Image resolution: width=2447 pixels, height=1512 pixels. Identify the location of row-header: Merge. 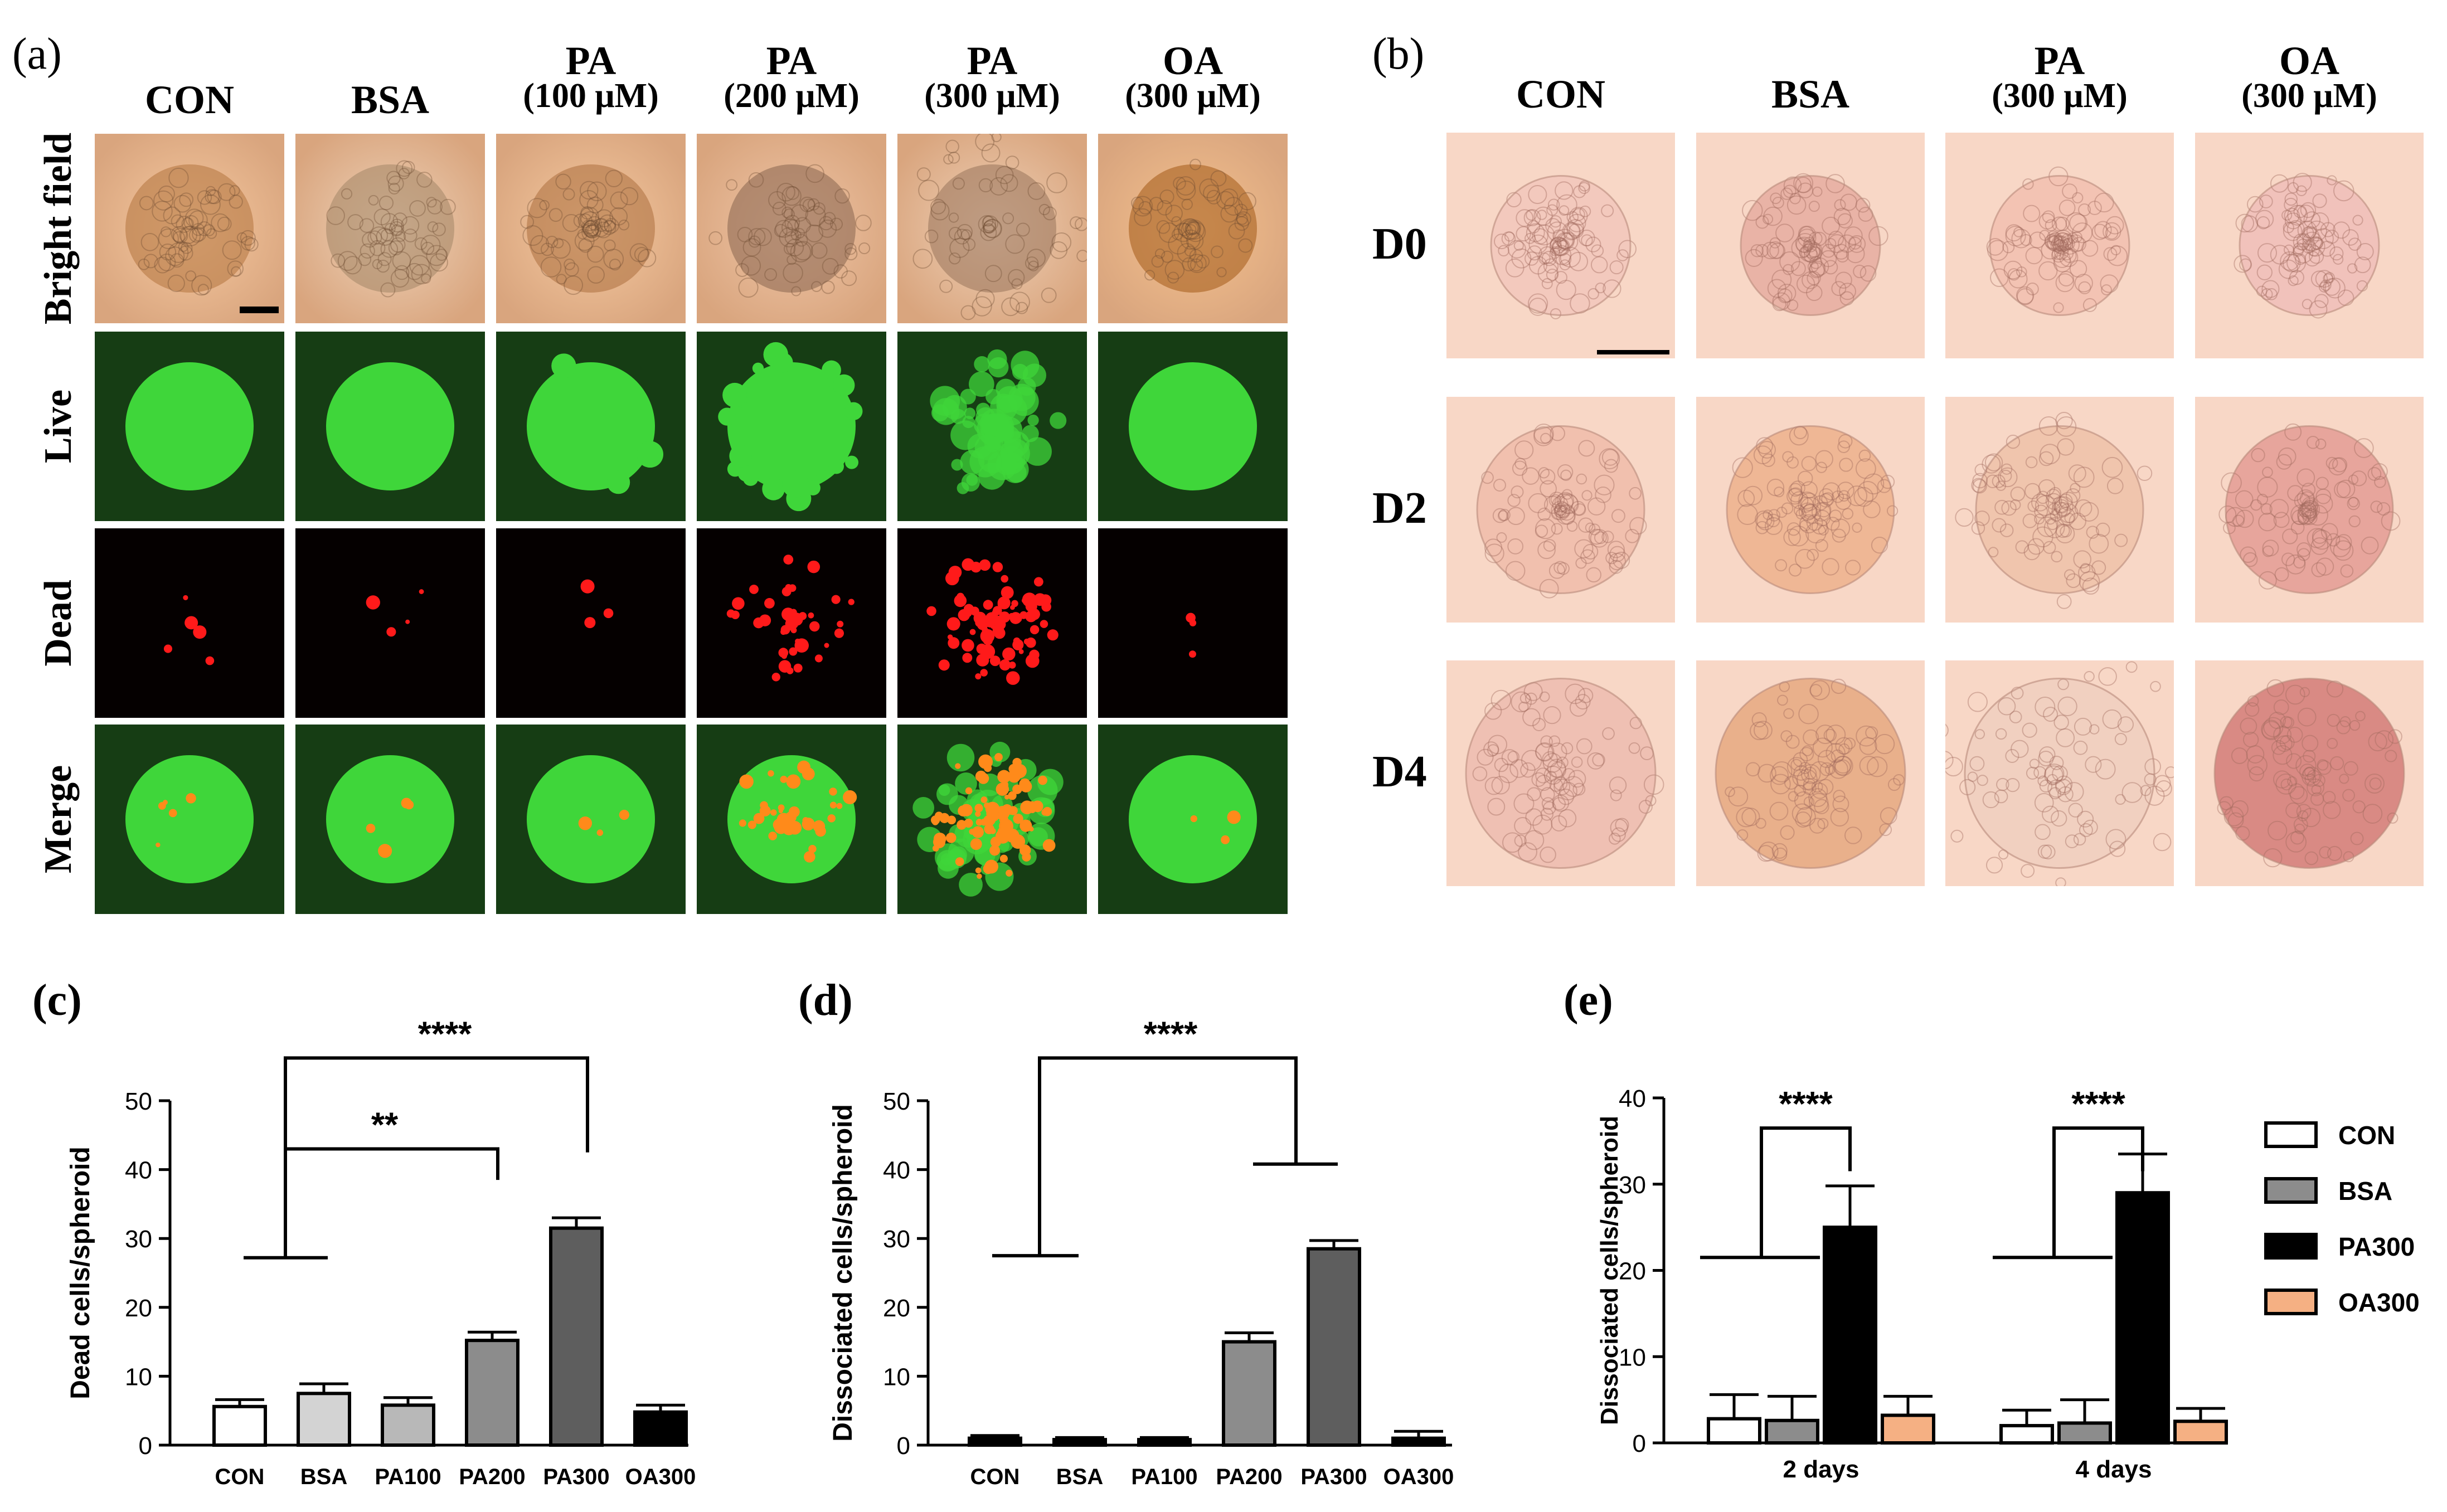
(58, 819).